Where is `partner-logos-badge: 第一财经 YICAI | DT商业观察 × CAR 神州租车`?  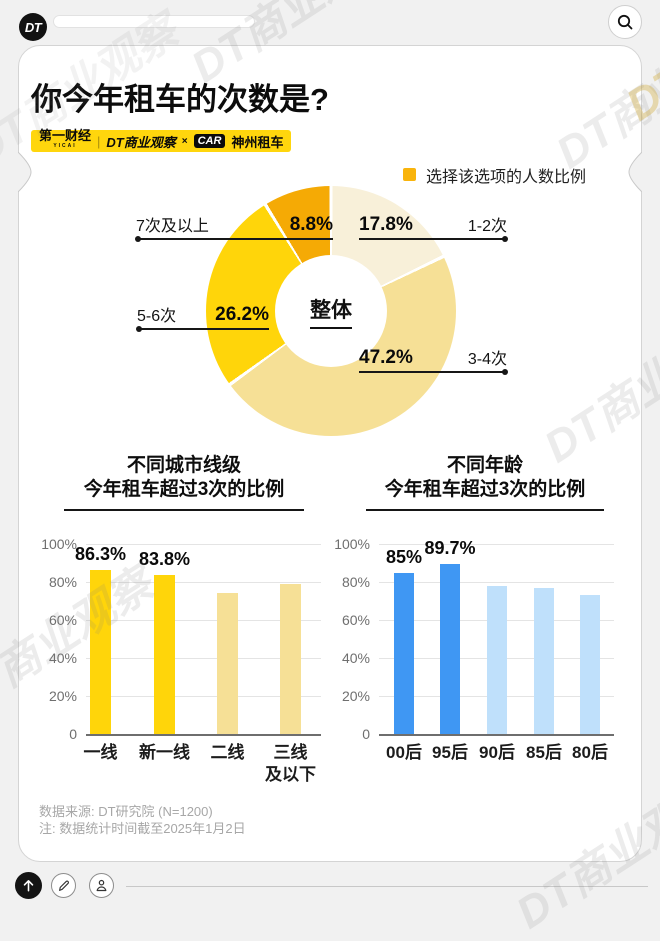 partner-logos-badge: 第一财经 YICAI | DT商业观察 × CAR 神州租车 is located at coordinates (161, 140).